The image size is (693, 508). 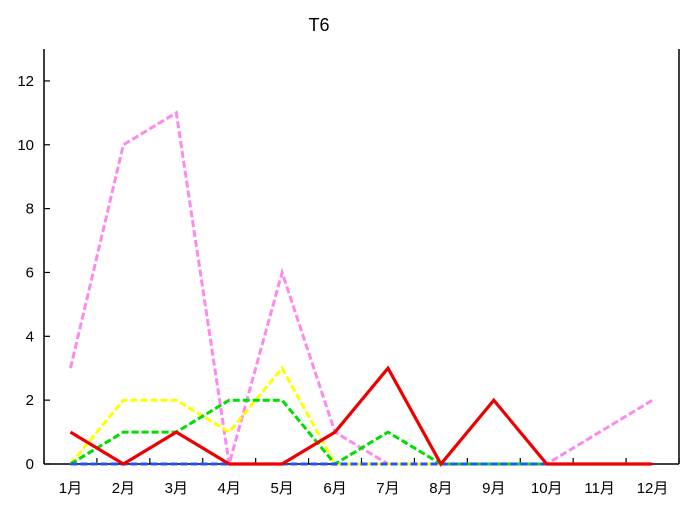 I want to click on x-tick-label: 3月, so click(x=176, y=488).